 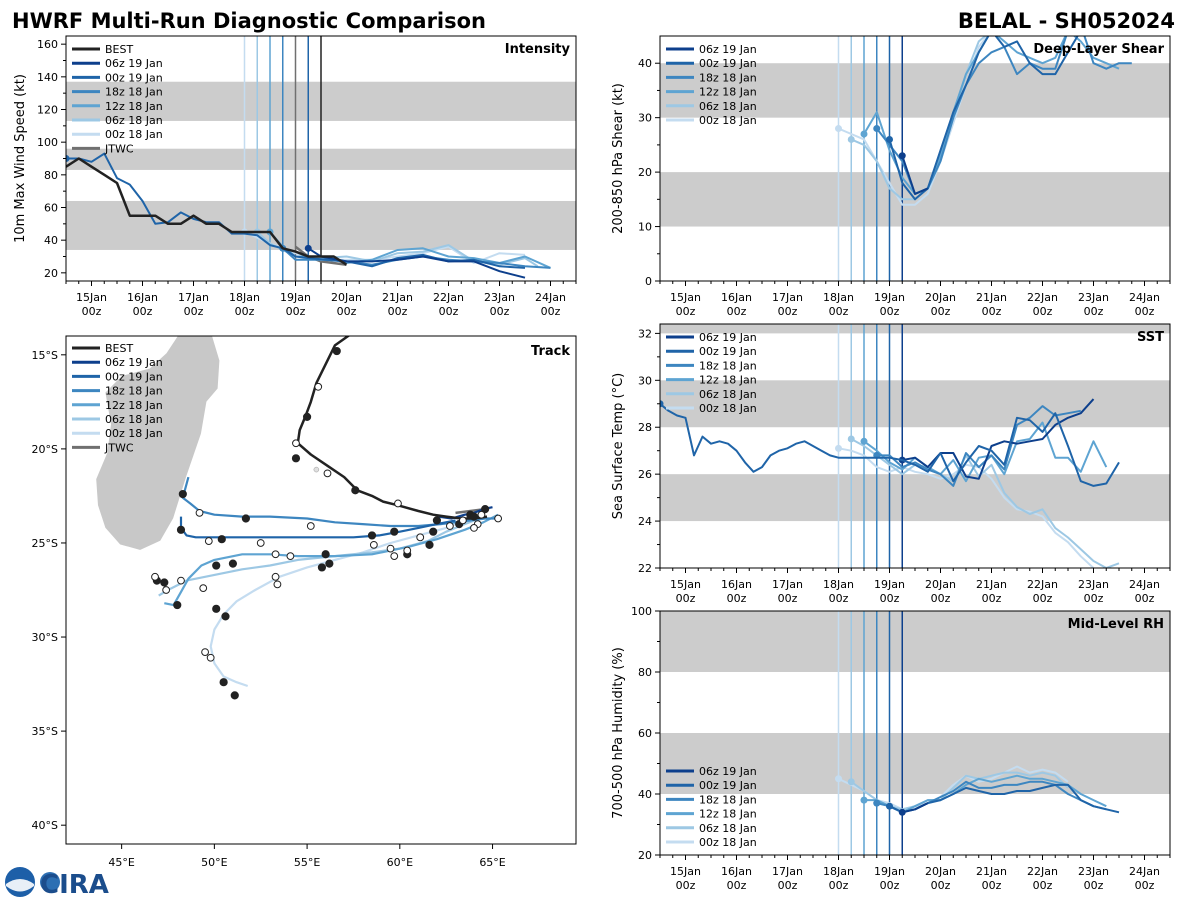 I want to click on shear-xtick-date: 18Jan, so click(x=838, y=297).